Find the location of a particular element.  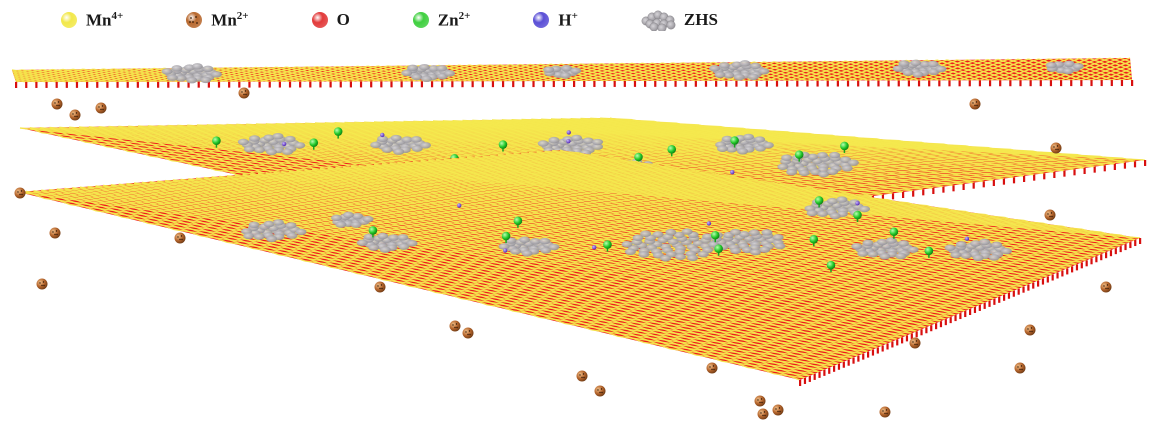

zn2-symbol-icon is located at coordinates (420, 20).